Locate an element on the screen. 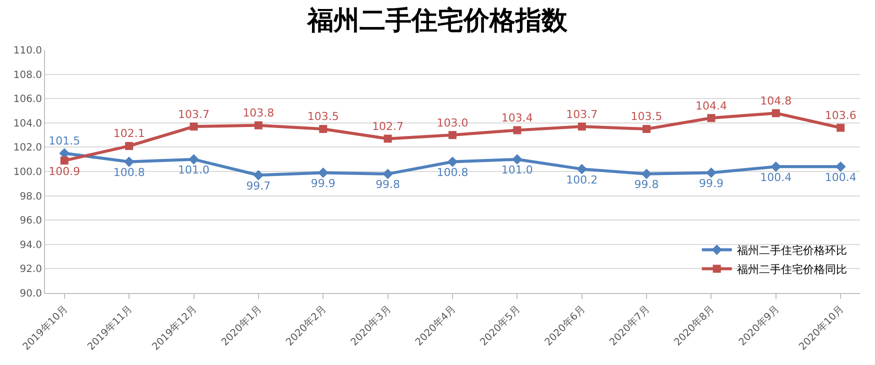  y-tick-label: 102.0 is located at coordinates (27, 148).